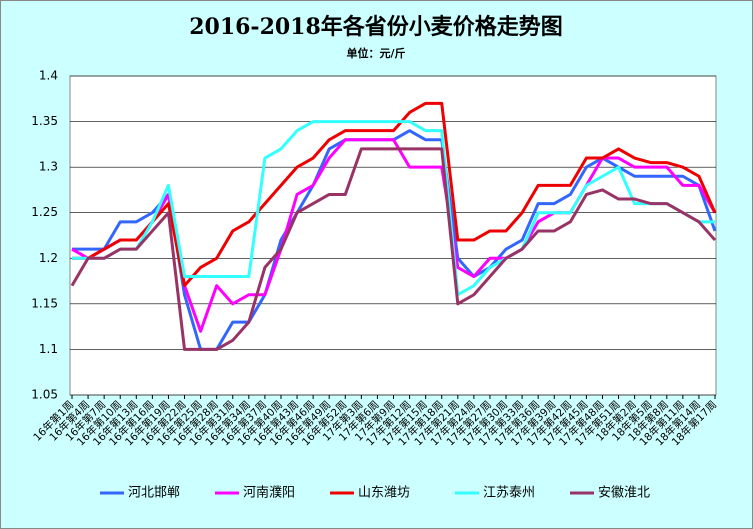 The width and height of the screenshot is (753, 529). Describe the element at coordinates (384, 493) in the screenshot. I see `legend-label: 山东潍坊` at that location.